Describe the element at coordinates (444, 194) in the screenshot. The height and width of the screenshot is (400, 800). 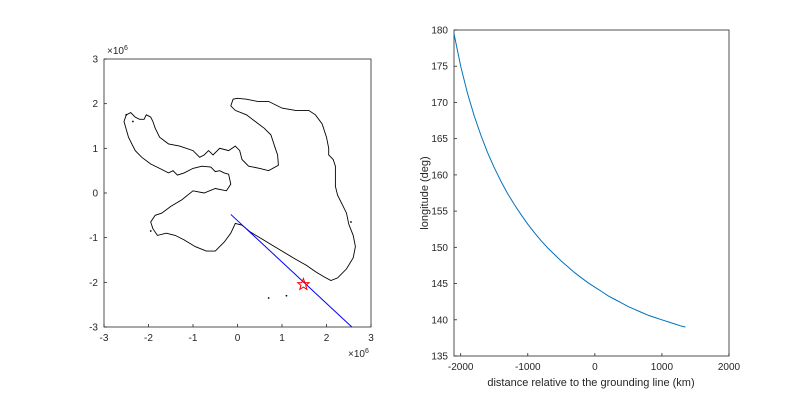
I see `profile-y-ticks: 135 140 145 150 155 160 165 170 175 180` at that location.